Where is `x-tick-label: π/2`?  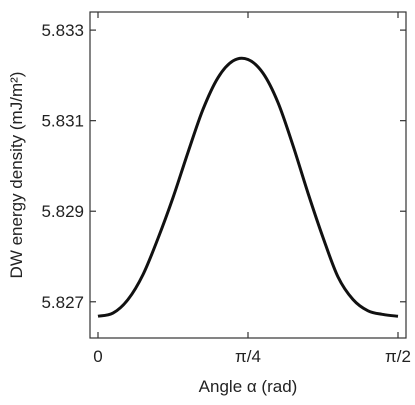
x-tick-label: π/2 is located at coordinates (398, 356).